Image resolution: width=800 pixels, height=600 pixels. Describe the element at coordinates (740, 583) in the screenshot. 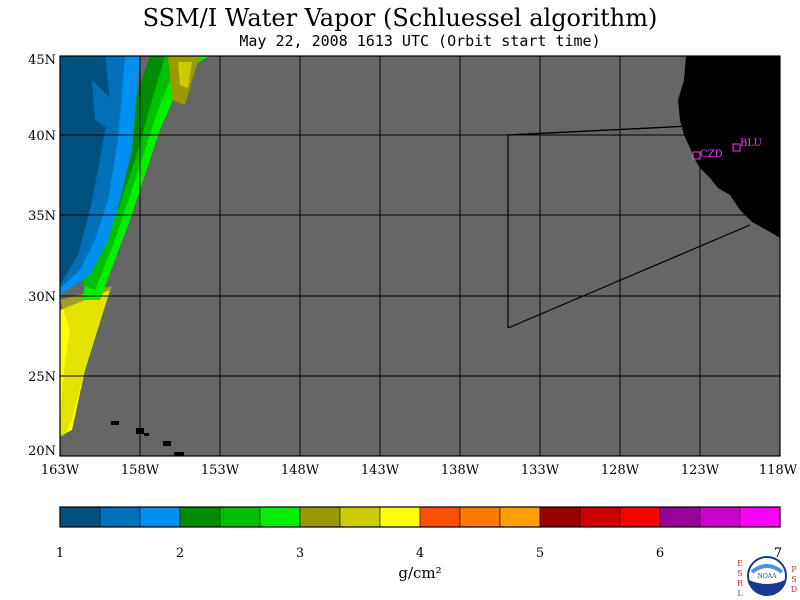

I see `logo-letter-r: R` at that location.